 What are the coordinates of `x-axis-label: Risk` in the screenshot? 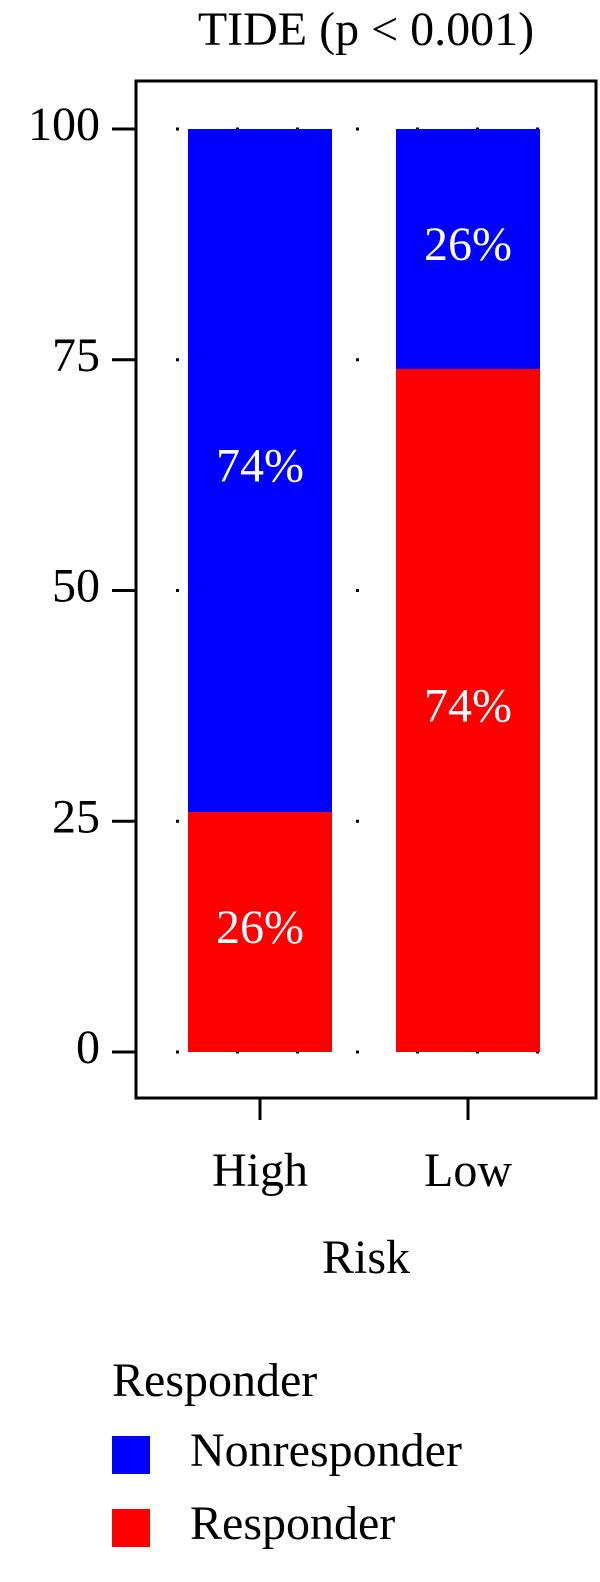 It's located at (366, 1257).